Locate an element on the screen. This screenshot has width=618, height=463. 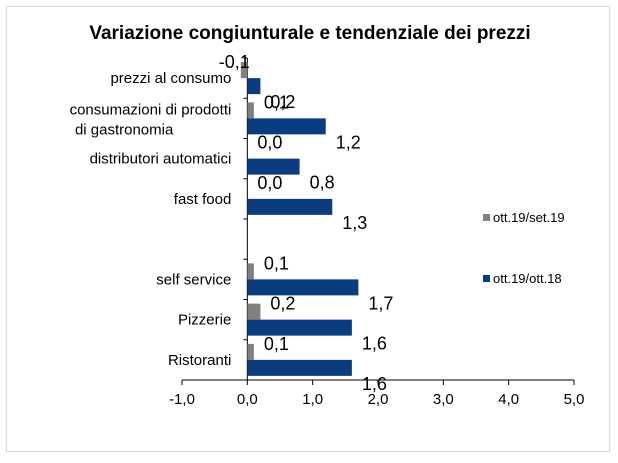
category-label: self service is located at coordinates (193, 279).